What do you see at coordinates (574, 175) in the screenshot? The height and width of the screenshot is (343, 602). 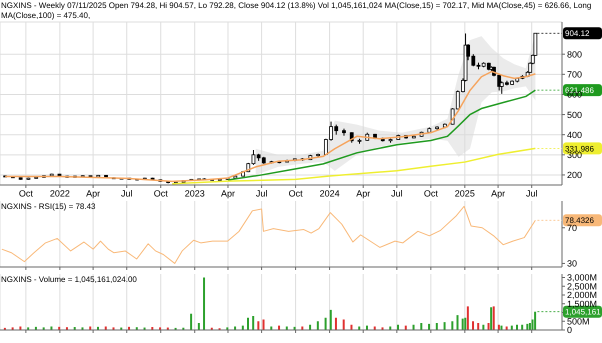 I see `y-tick-label: 200` at bounding box center [574, 175].